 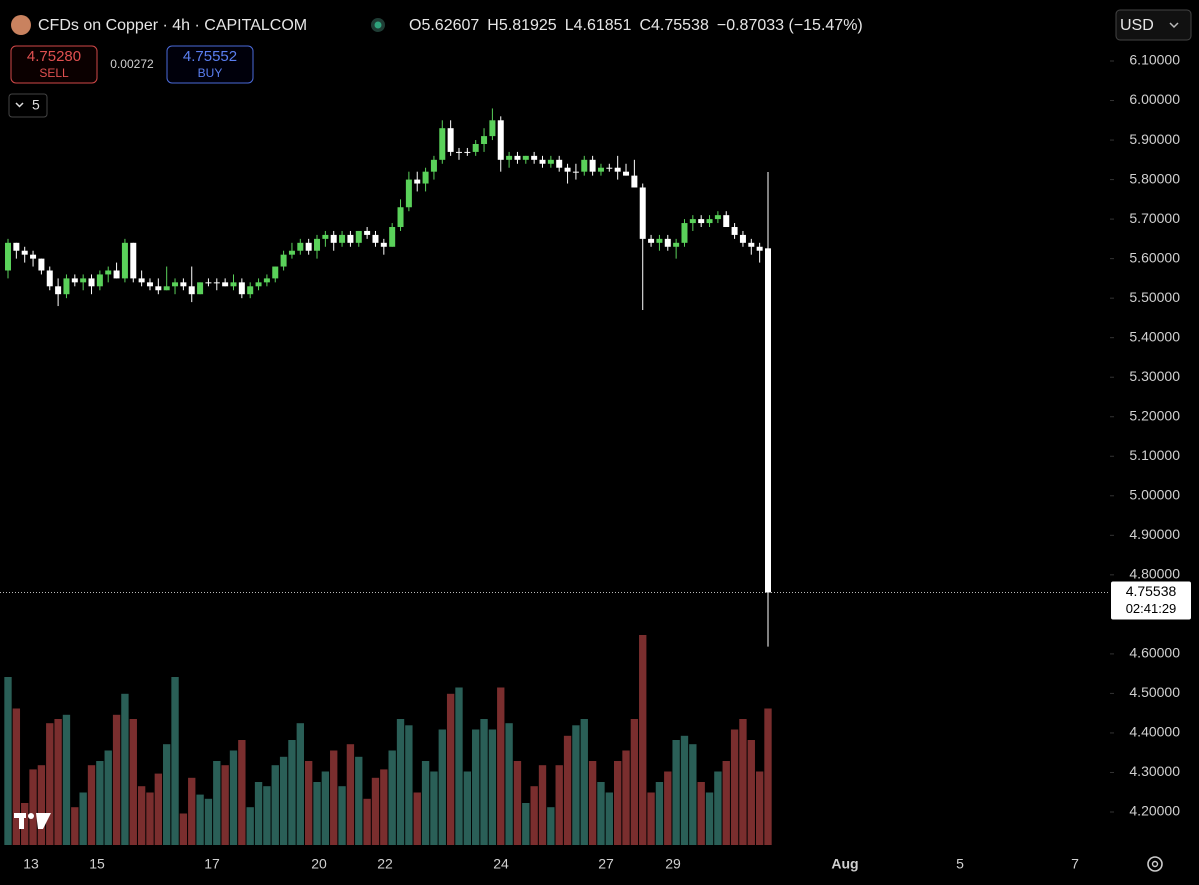 I want to click on ohlc: O 5.62607 H 5.81925 L 4.61851 C 4.75538, so click(x=559, y=25).